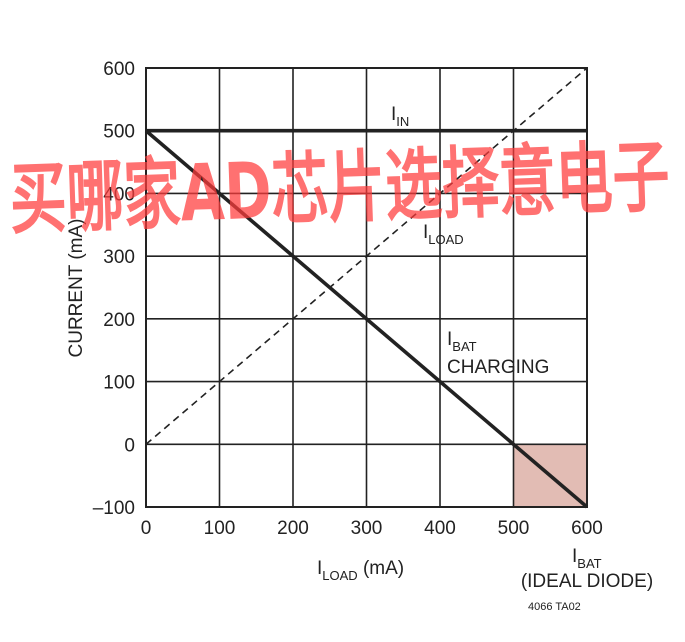  Describe the element at coordinates (462, 341) in the screenshot. I see `series-label-ibat: IBAT` at that location.